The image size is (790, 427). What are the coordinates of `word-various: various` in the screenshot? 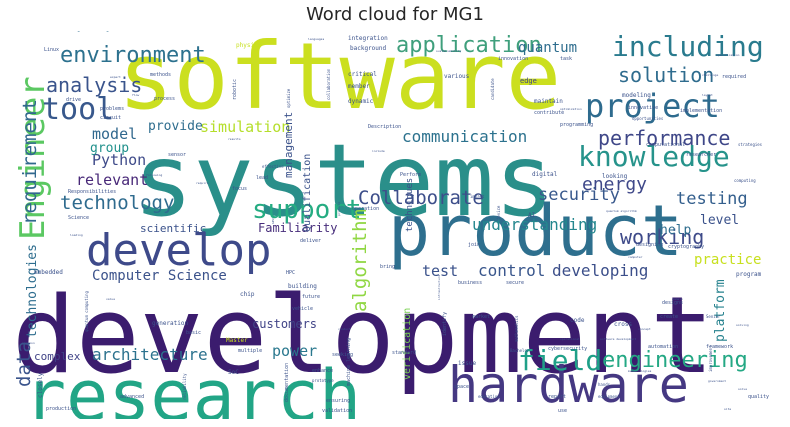 It's located at (457, 76).